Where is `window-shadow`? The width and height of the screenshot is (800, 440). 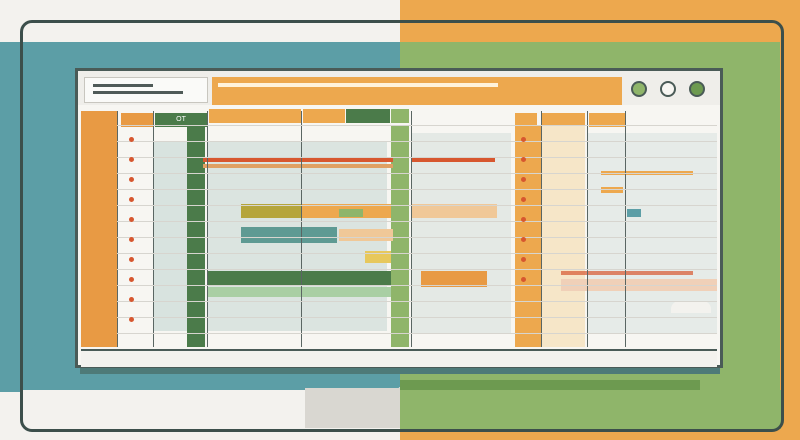 window-shadow is located at coordinates (400, 371).